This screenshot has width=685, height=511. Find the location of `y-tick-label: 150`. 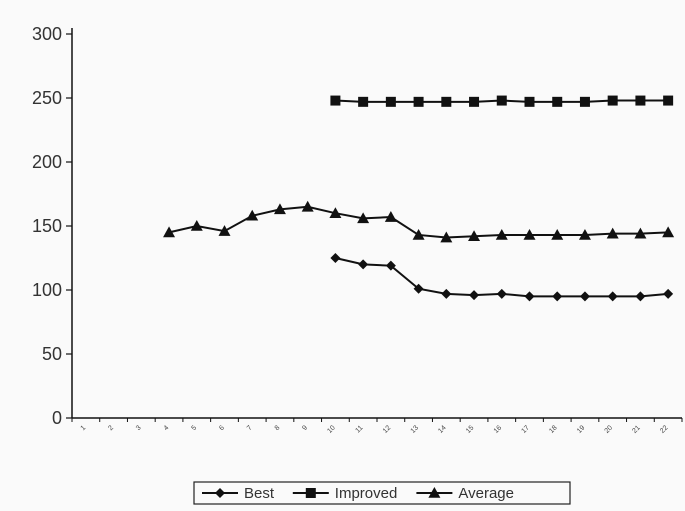

y-tick-label: 150 is located at coordinates (47, 226).